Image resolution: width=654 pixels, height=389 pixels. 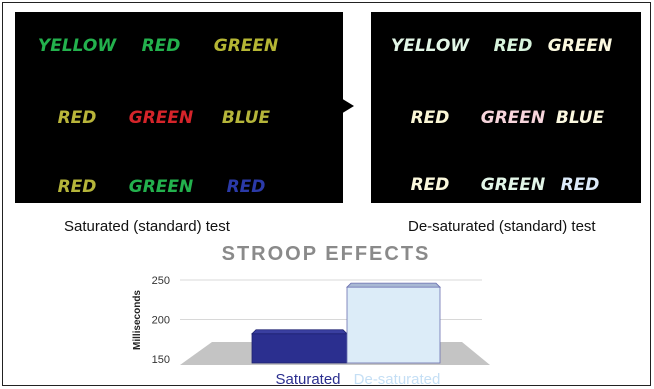 What do you see at coordinates (246, 46) in the screenshot?
I see `saturated-word-r1-c3: GREEN` at bounding box center [246, 46].